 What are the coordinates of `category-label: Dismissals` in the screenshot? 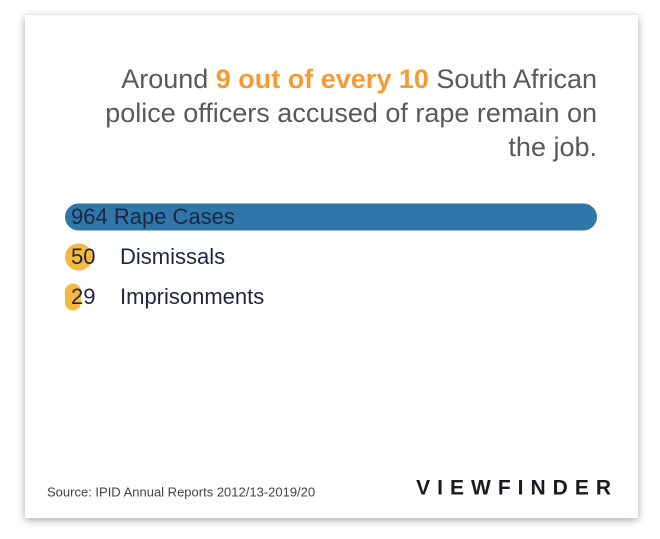 It's located at (172, 256).